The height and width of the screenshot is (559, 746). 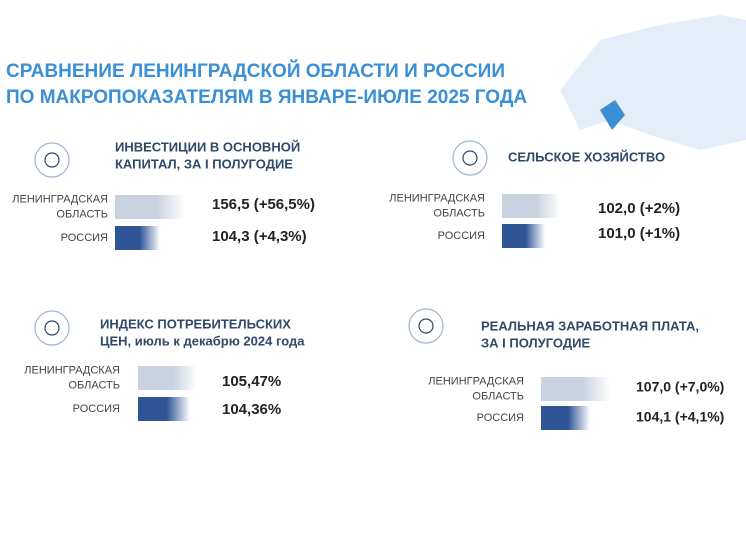 What do you see at coordinates (653, 82) in the screenshot?
I see `map-decoration` at bounding box center [653, 82].